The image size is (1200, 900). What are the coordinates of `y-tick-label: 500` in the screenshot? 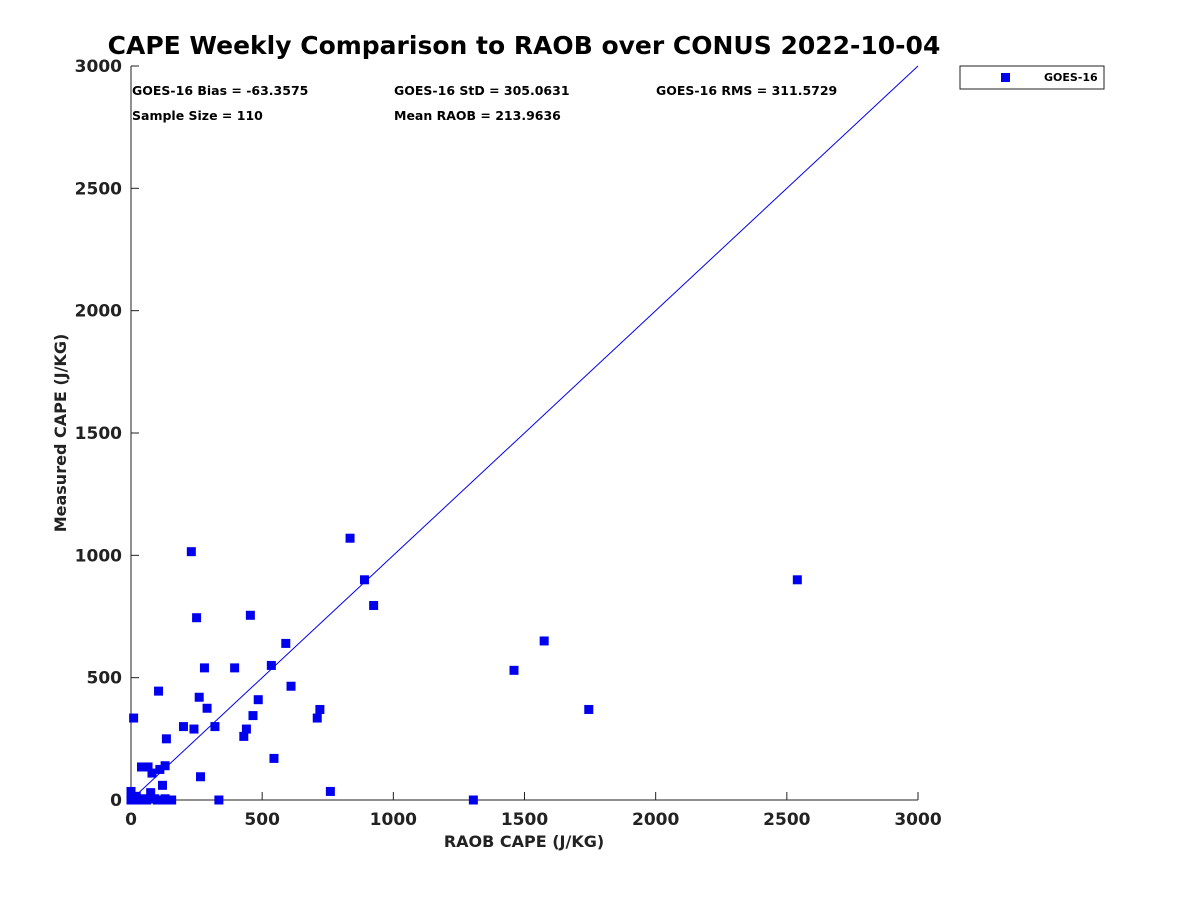 It's located at (105, 679).